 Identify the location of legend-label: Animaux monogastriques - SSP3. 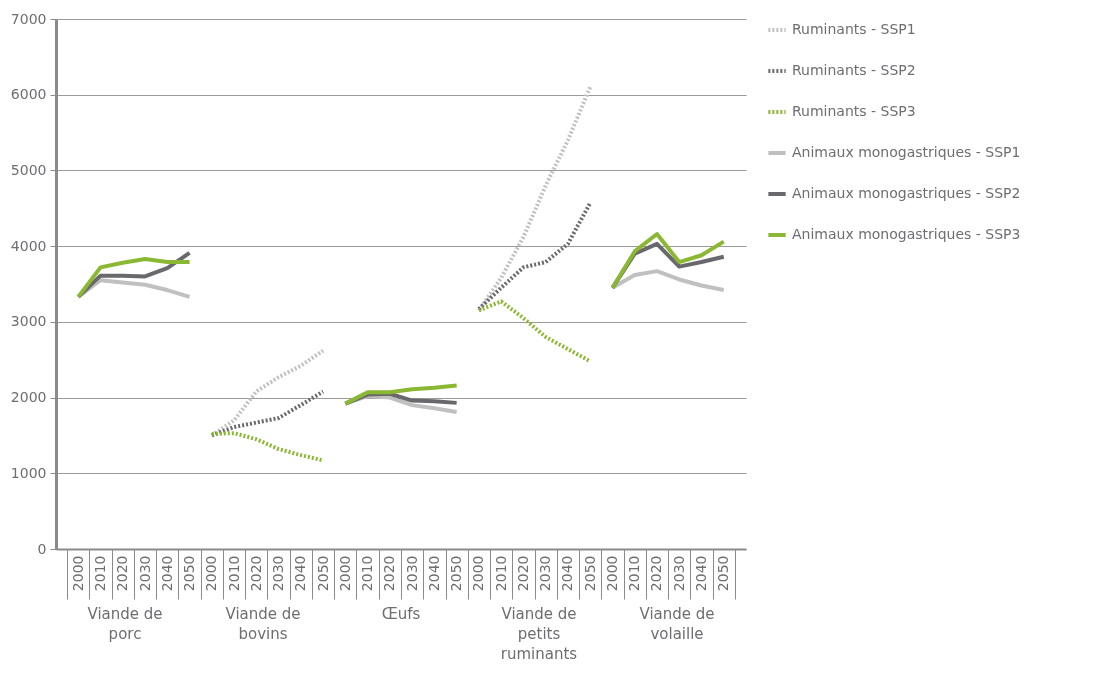
(906, 234).